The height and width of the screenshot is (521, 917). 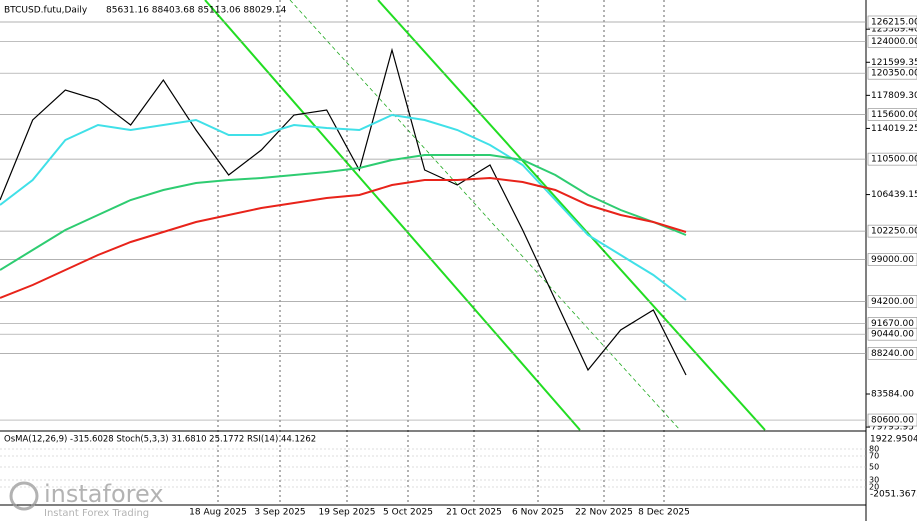 I want to click on level-label: 88240.00, so click(x=892, y=354).